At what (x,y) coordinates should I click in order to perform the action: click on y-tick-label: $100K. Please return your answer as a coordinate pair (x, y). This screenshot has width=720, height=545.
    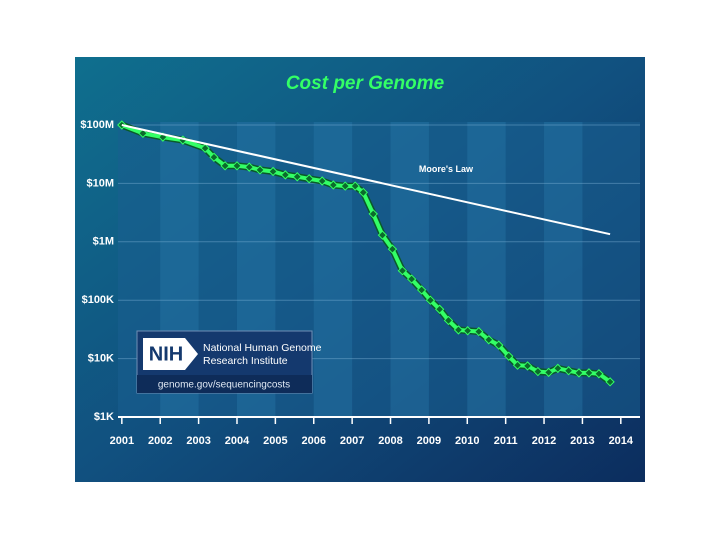
    Looking at the image, I should click on (98, 300).